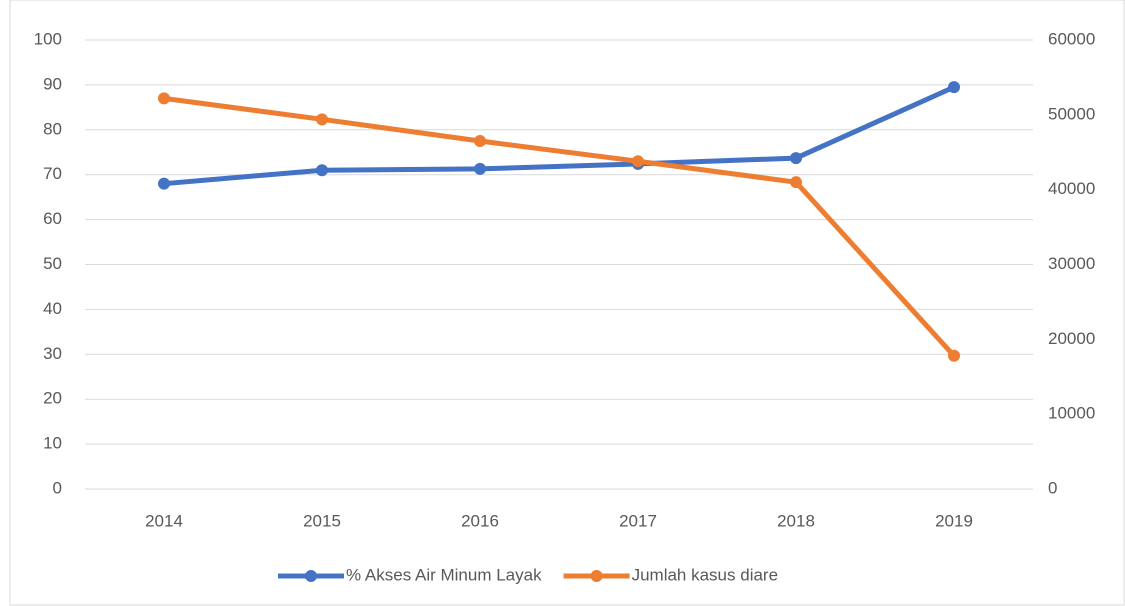 The height and width of the screenshot is (606, 1125). What do you see at coordinates (52, 353) in the screenshot?
I see `y-tick-label: 30` at bounding box center [52, 353].